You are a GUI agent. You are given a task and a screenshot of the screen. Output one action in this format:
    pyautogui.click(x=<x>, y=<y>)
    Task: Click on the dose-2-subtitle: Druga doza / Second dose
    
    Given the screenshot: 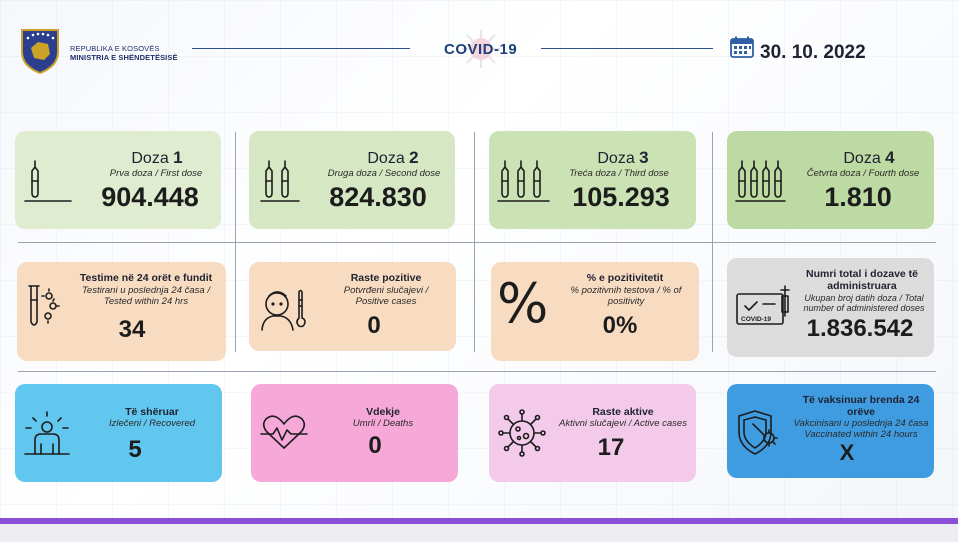 What is the action you would take?
    pyautogui.click(x=384, y=173)
    